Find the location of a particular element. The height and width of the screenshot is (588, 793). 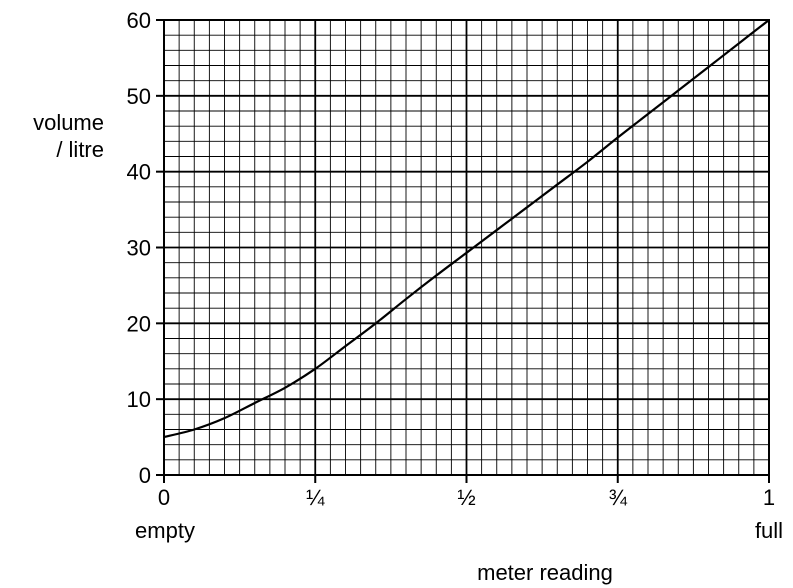

y-tick-label: 30 is located at coordinates (139, 248).